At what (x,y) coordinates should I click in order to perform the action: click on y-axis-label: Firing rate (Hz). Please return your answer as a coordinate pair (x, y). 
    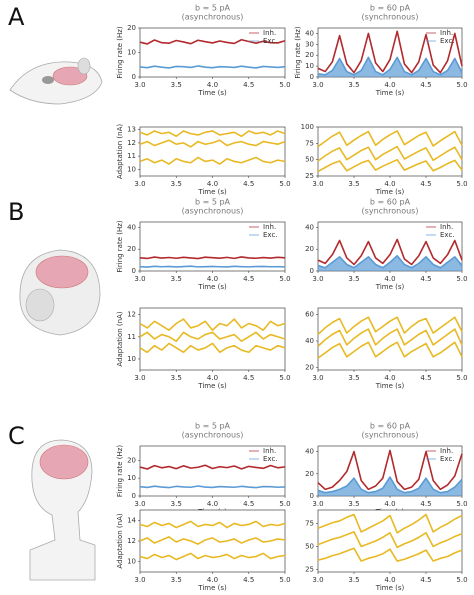
    Looking at the image, I should click on (120, 471).